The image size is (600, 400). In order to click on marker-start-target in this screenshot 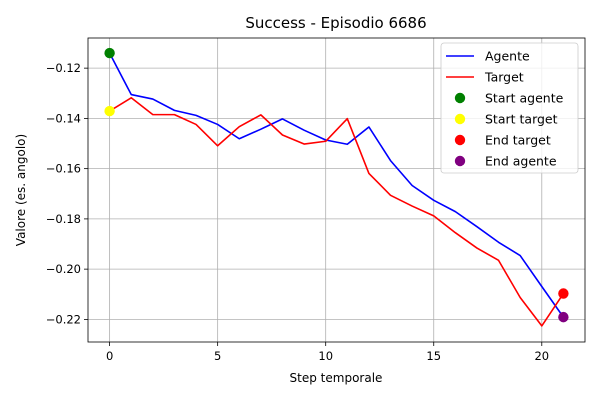, I will do `click(109, 111)`.